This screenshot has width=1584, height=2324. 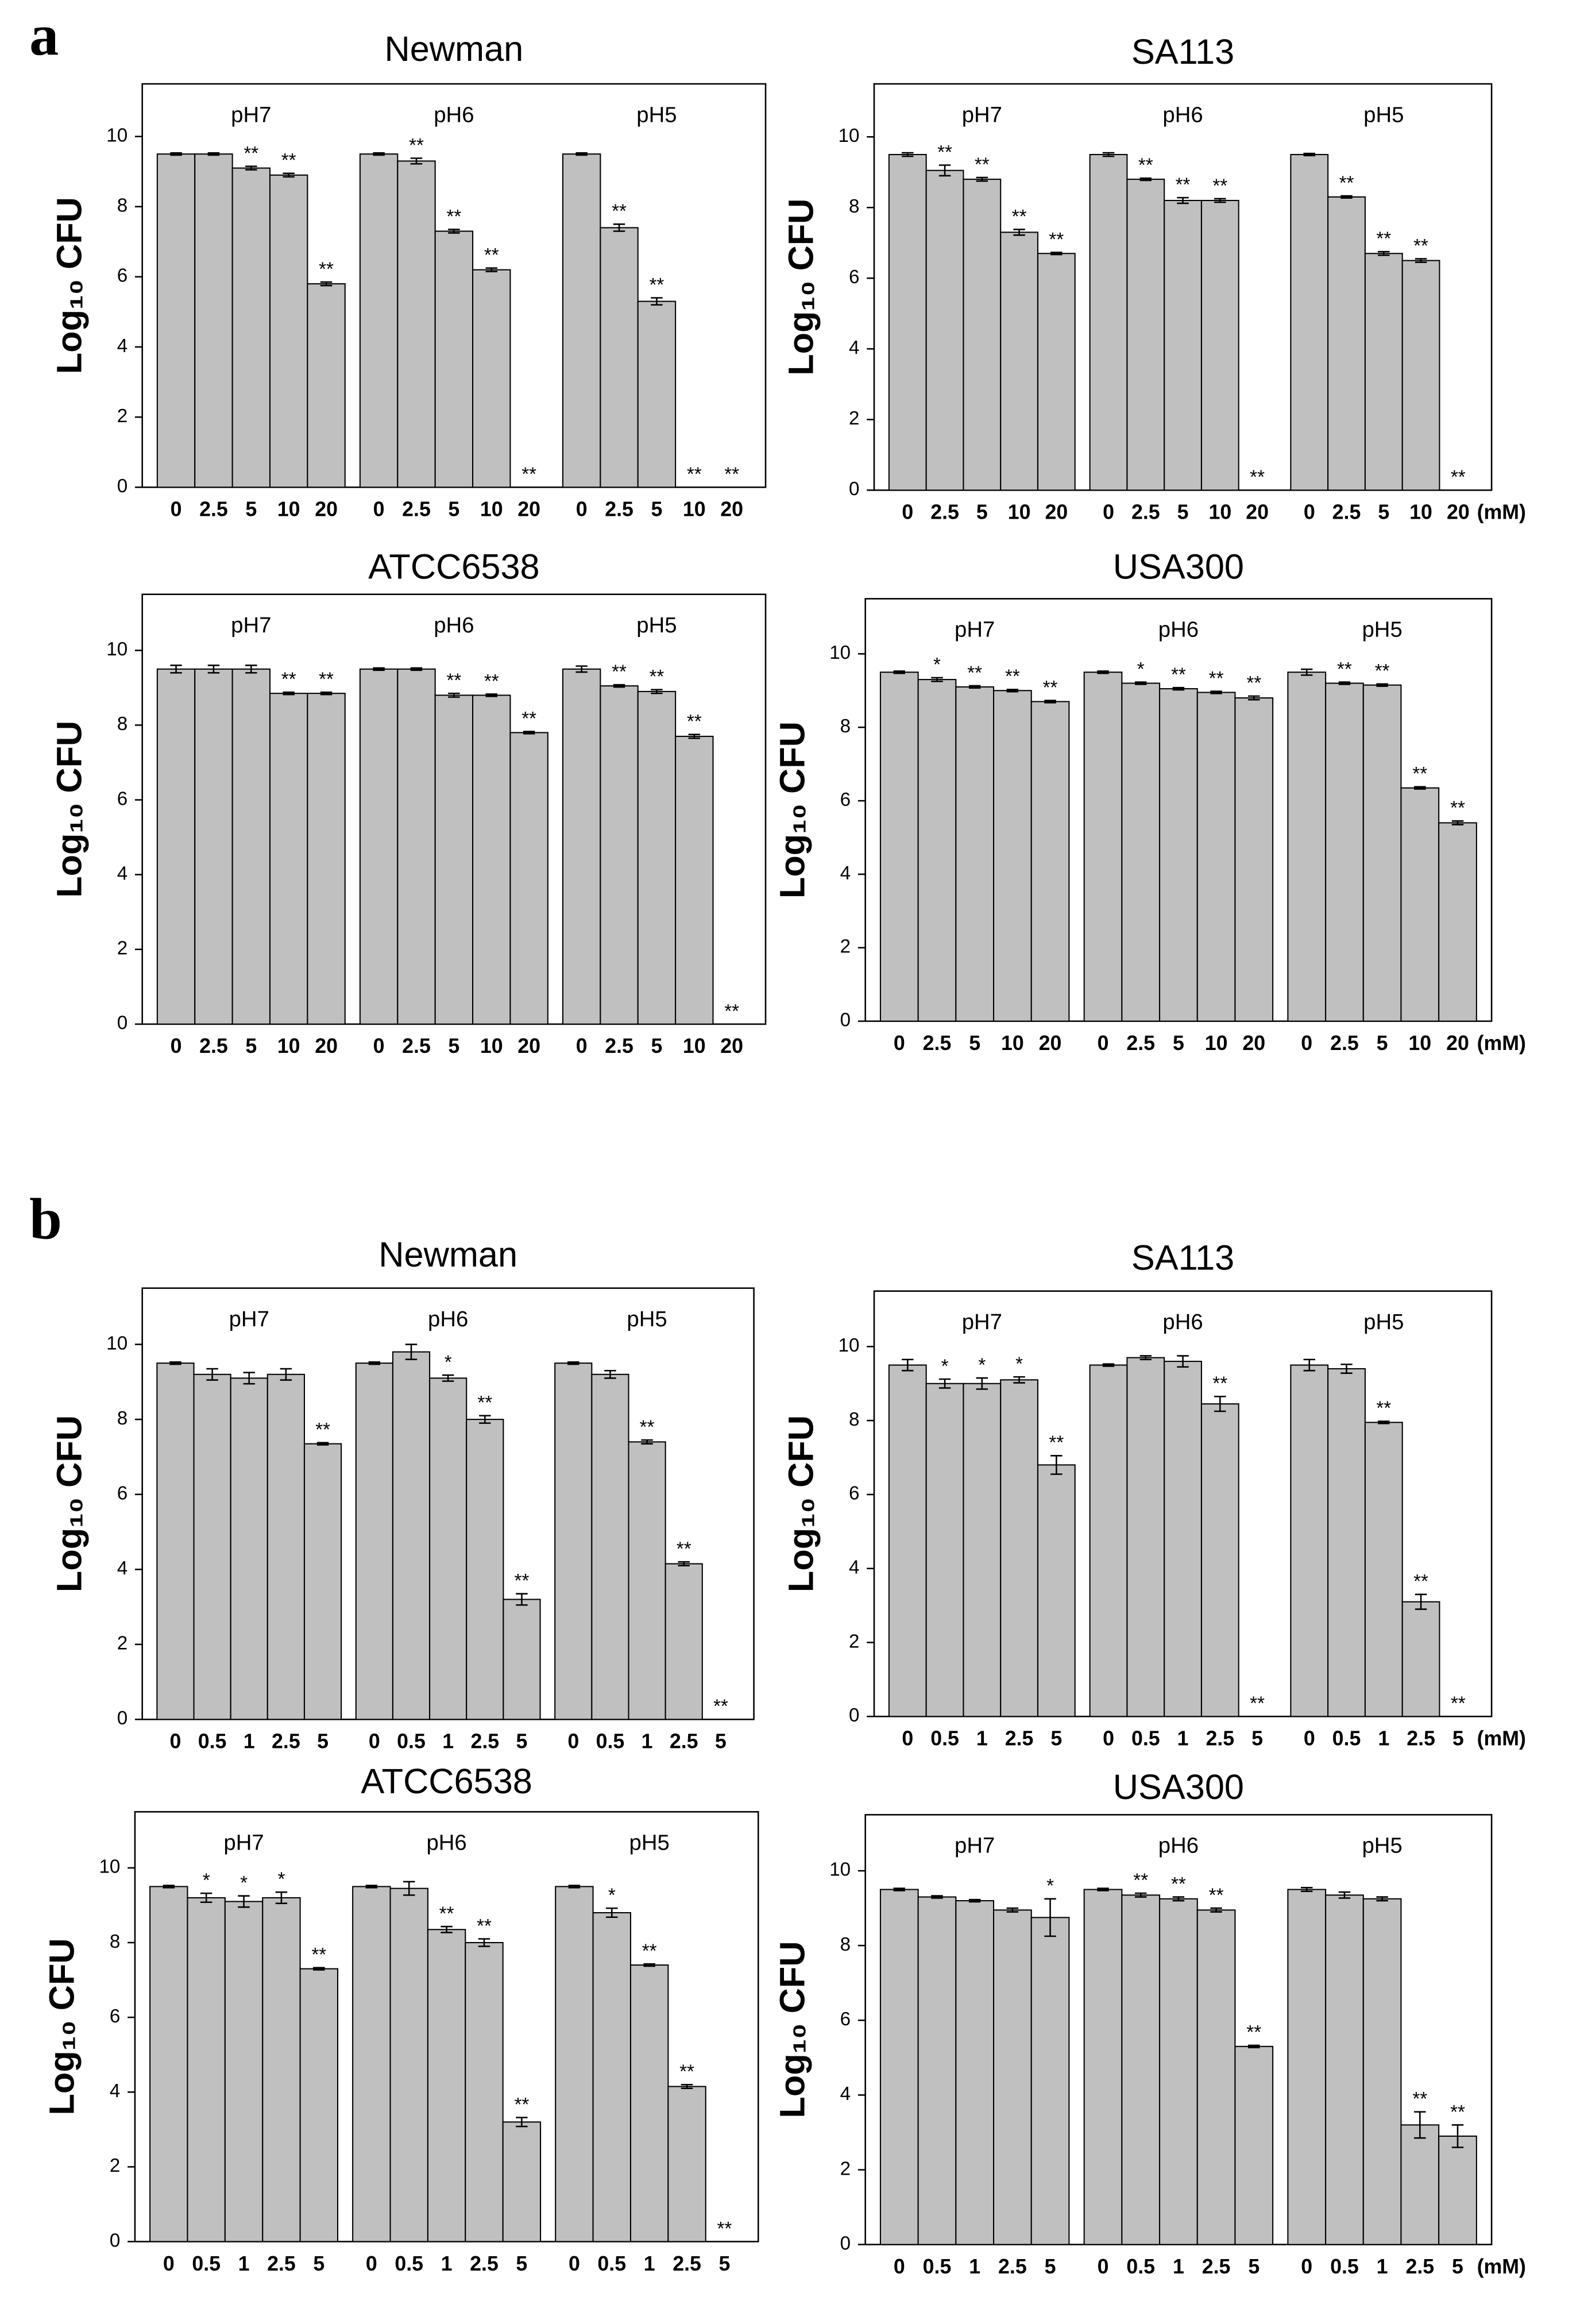 What do you see at coordinates (206, 1881) in the screenshot?
I see `significance-label: *` at bounding box center [206, 1881].